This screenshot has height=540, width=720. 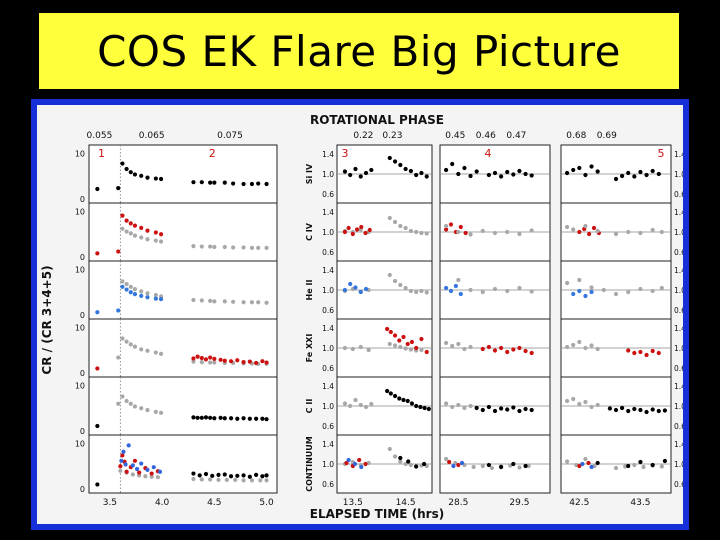 I want to click on phase-tick-label: 0.47, so click(x=516, y=136).